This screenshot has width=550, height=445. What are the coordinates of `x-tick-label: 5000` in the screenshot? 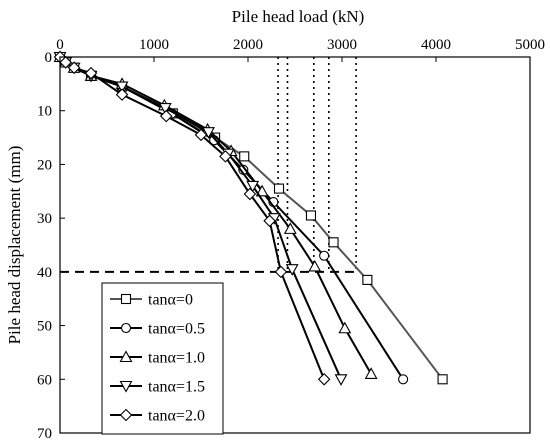 It's located at (530, 45).